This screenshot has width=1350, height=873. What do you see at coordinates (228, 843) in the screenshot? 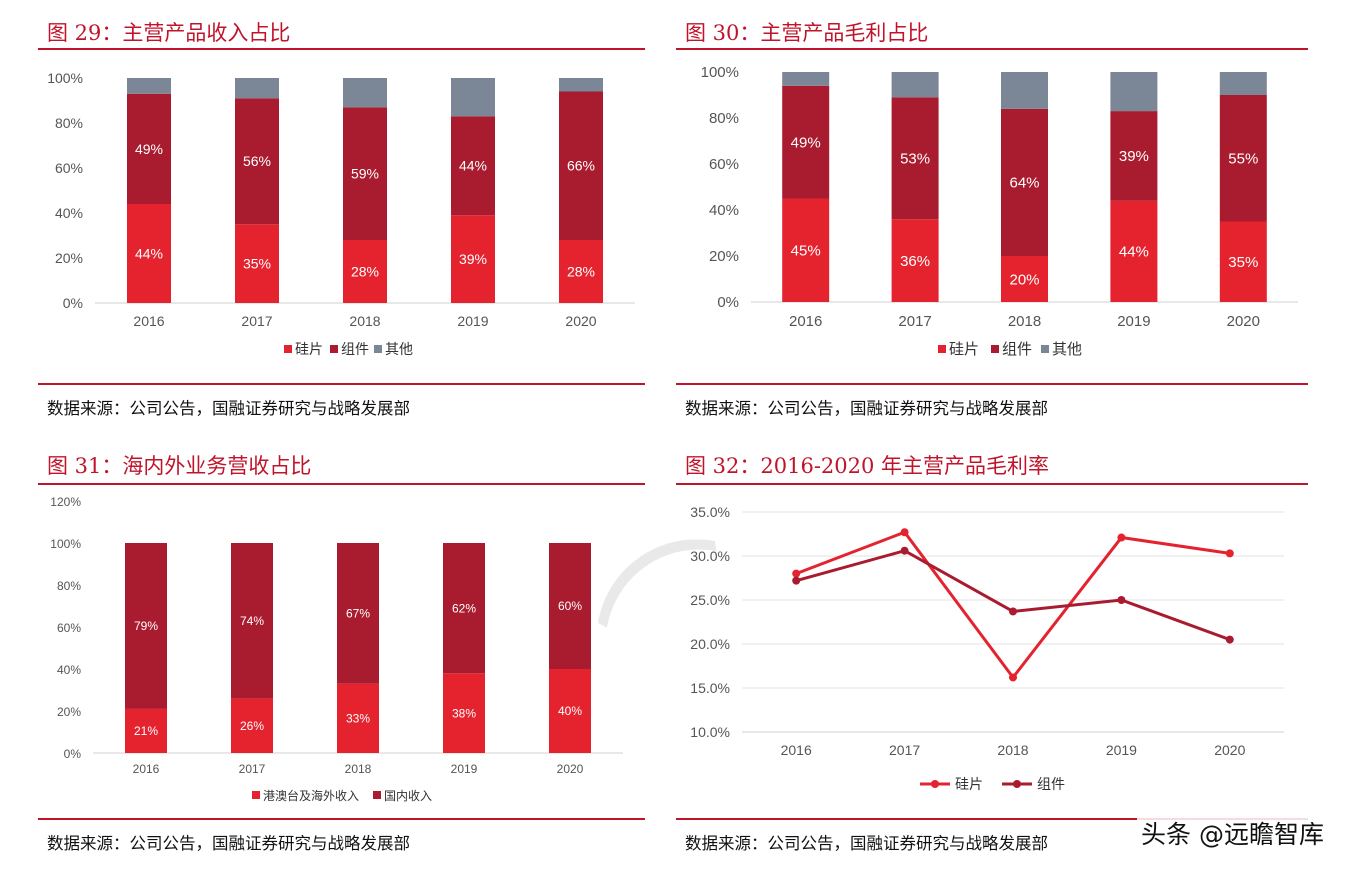
I see `figure-31-source: 数据来源：公司公告，国融证券研究与战略发展部` at bounding box center [228, 843].